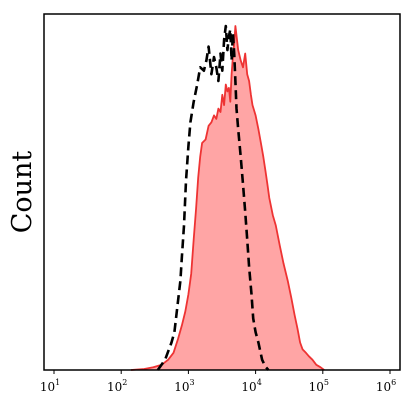  What do you see at coordinates (251, 386) in the screenshot?
I see `x-tick-label-3: 10⁴` at bounding box center [251, 386].